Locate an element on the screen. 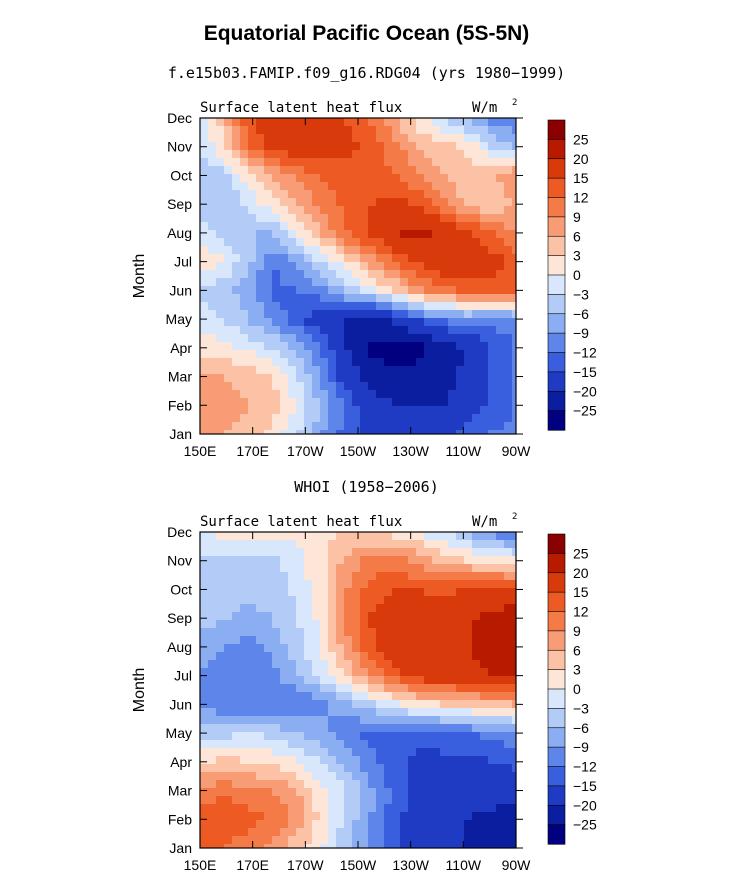 This screenshot has width=733, height=883. colorbar-label: 3 is located at coordinates (577, 256).